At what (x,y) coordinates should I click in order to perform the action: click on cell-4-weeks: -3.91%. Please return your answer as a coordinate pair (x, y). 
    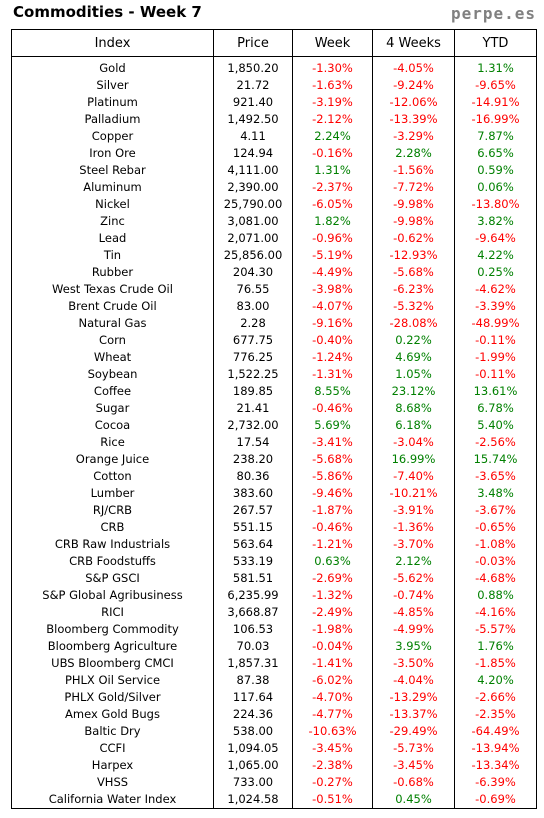
    Looking at the image, I should click on (413, 510).